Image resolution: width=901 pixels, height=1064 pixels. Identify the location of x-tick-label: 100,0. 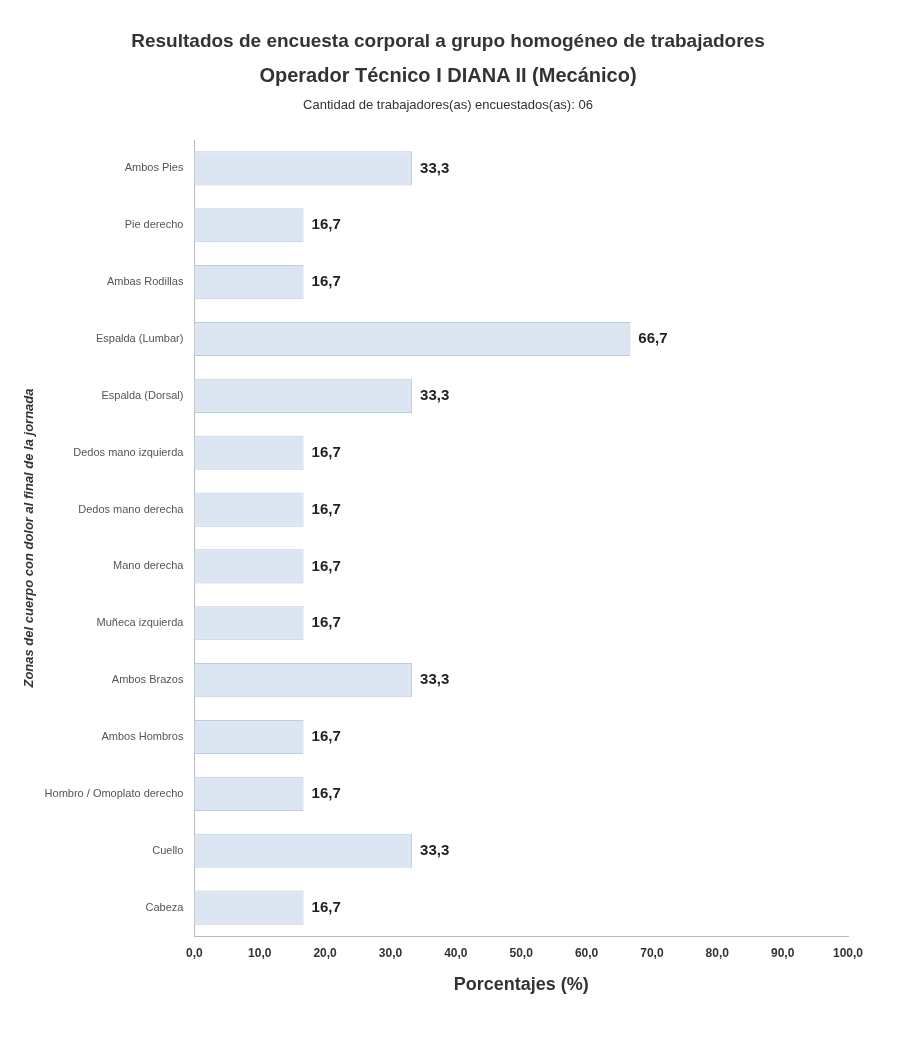
(848, 952).